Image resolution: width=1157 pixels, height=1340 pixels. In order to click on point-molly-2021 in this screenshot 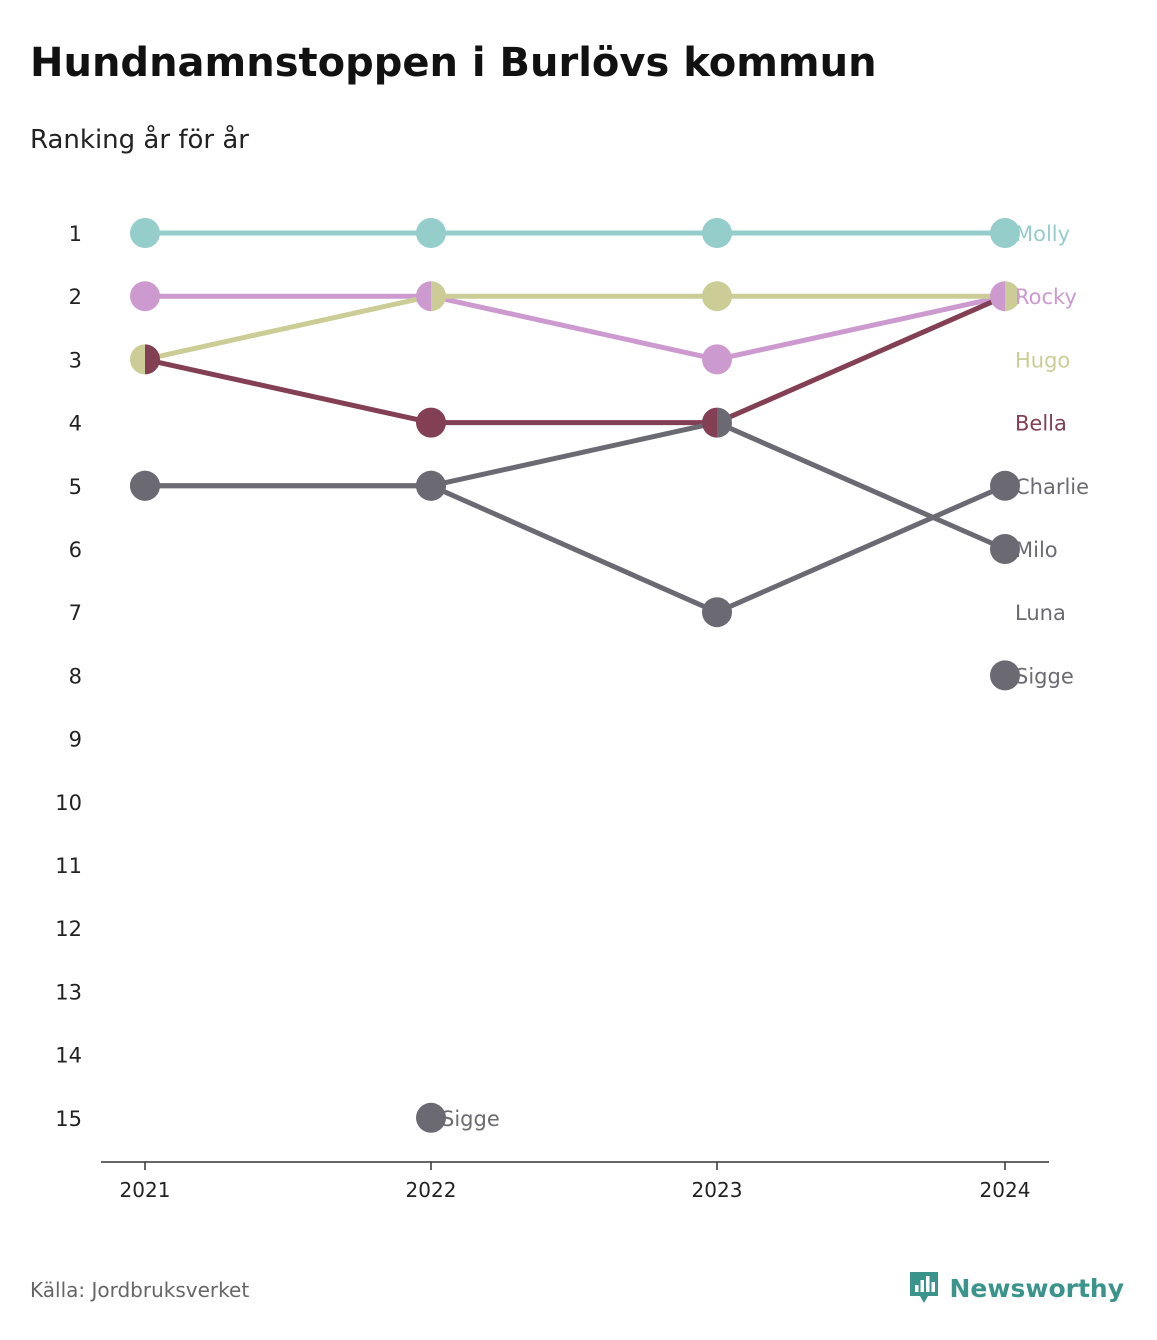, I will do `click(145, 233)`.